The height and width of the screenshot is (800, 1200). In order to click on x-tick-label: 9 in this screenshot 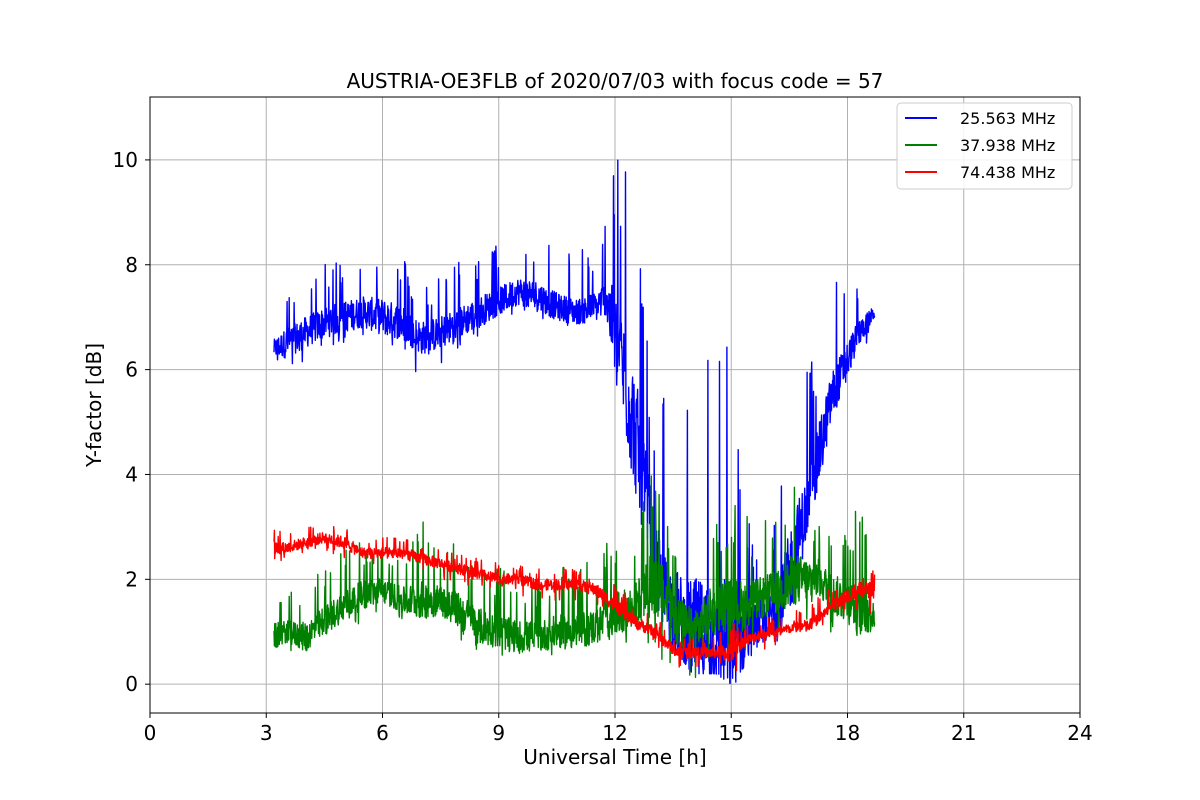, I will do `click(498, 733)`.